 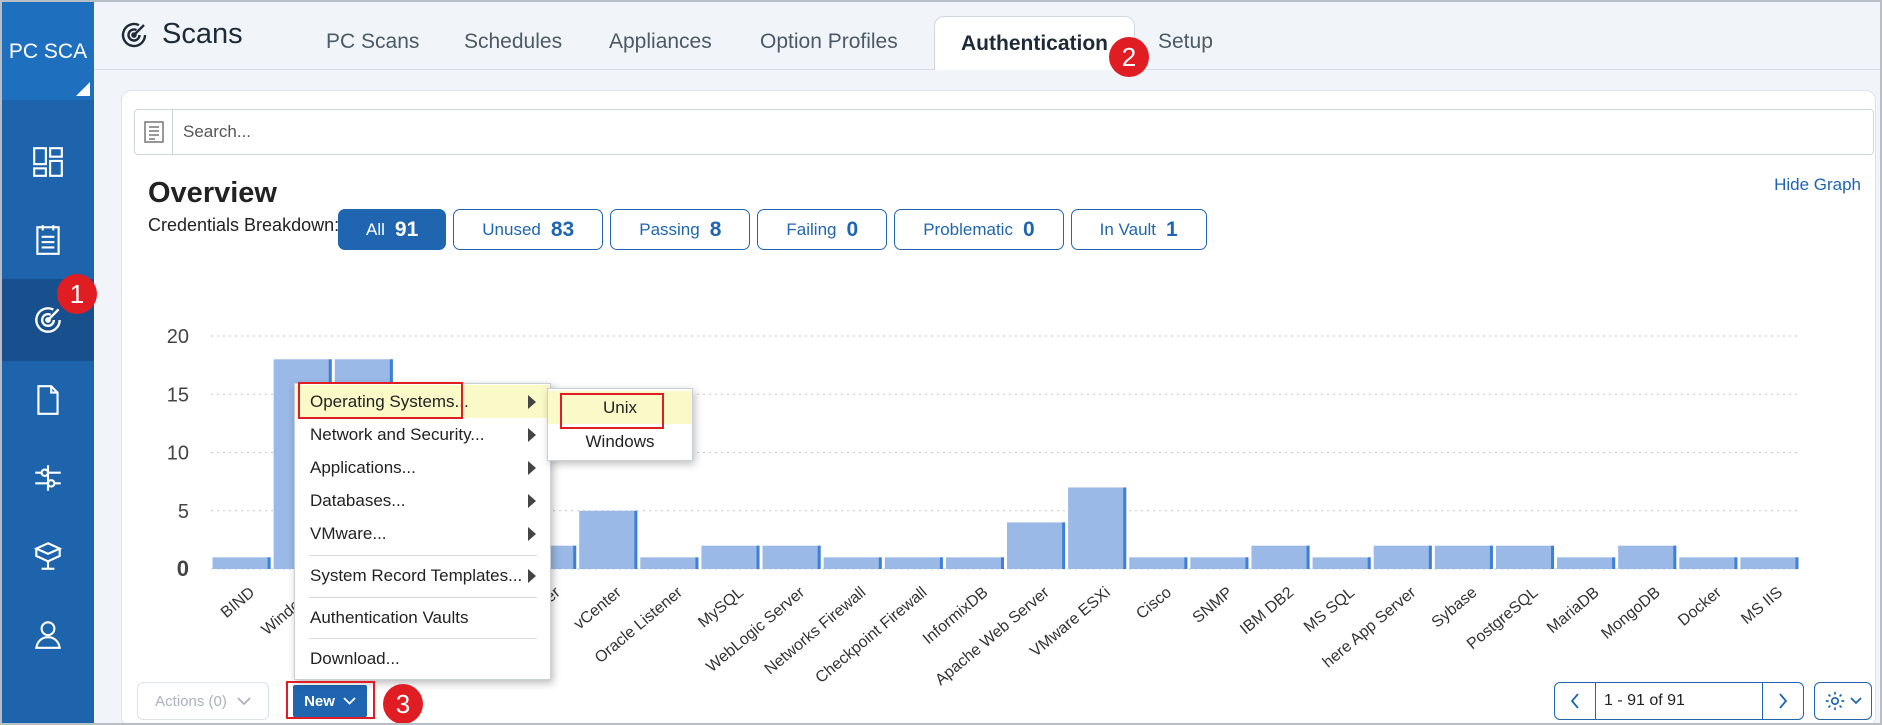 I want to click on dashboard-icon, so click(x=48, y=162).